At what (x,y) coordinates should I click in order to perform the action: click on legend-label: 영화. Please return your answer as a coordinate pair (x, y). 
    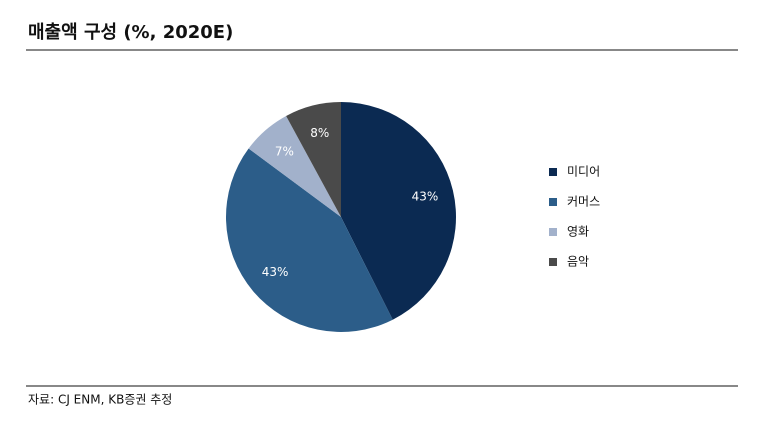
    Looking at the image, I should click on (578, 232).